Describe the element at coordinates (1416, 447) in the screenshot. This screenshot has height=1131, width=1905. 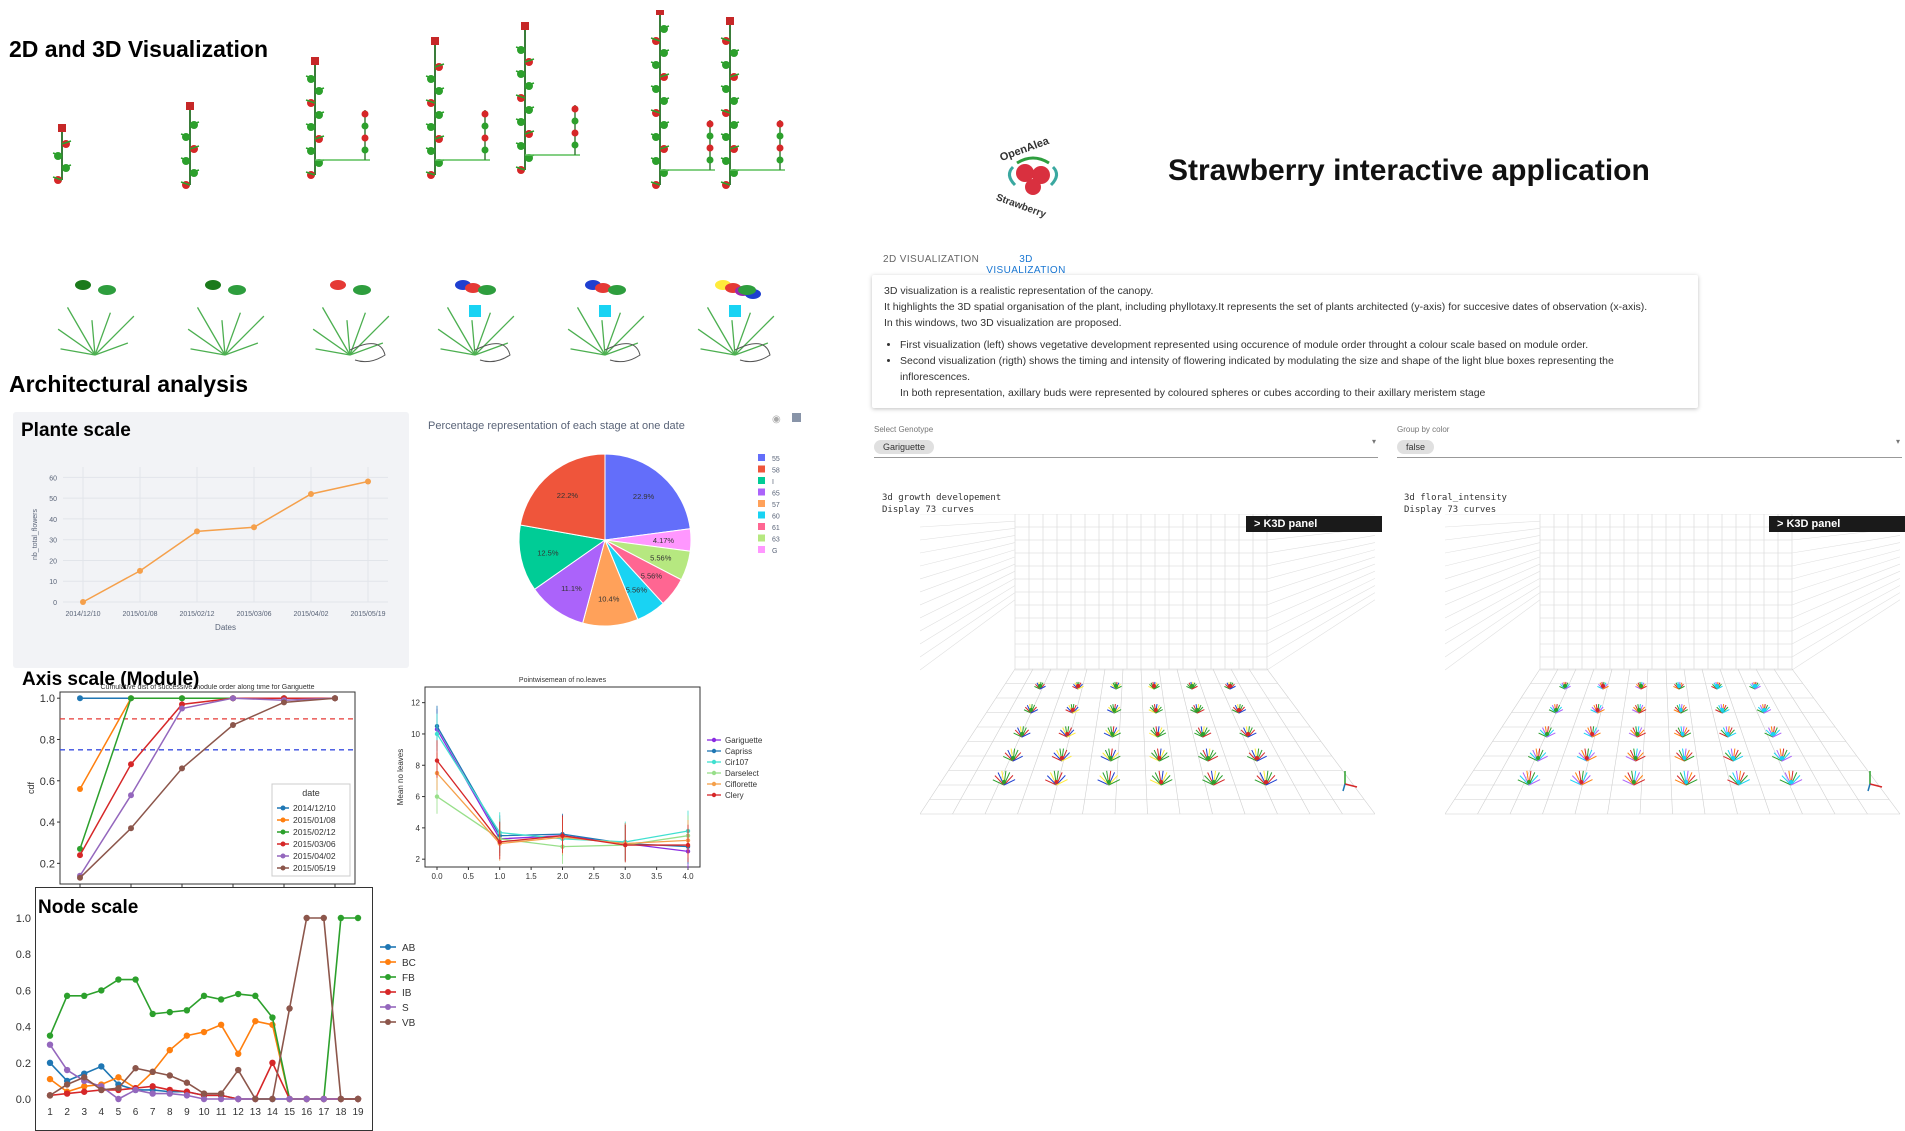
I see `group-by-color-chip: false` at that location.